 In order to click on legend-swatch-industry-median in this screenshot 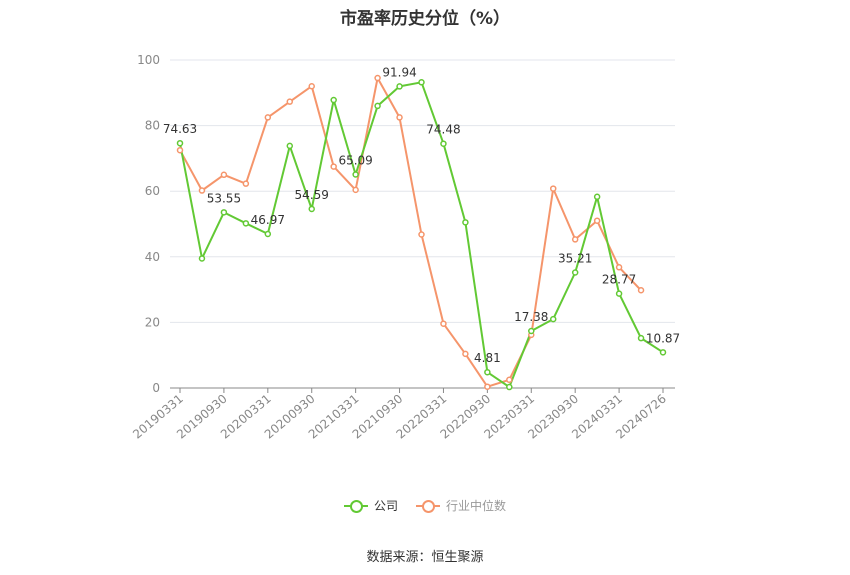, I will do `click(428, 506)`.